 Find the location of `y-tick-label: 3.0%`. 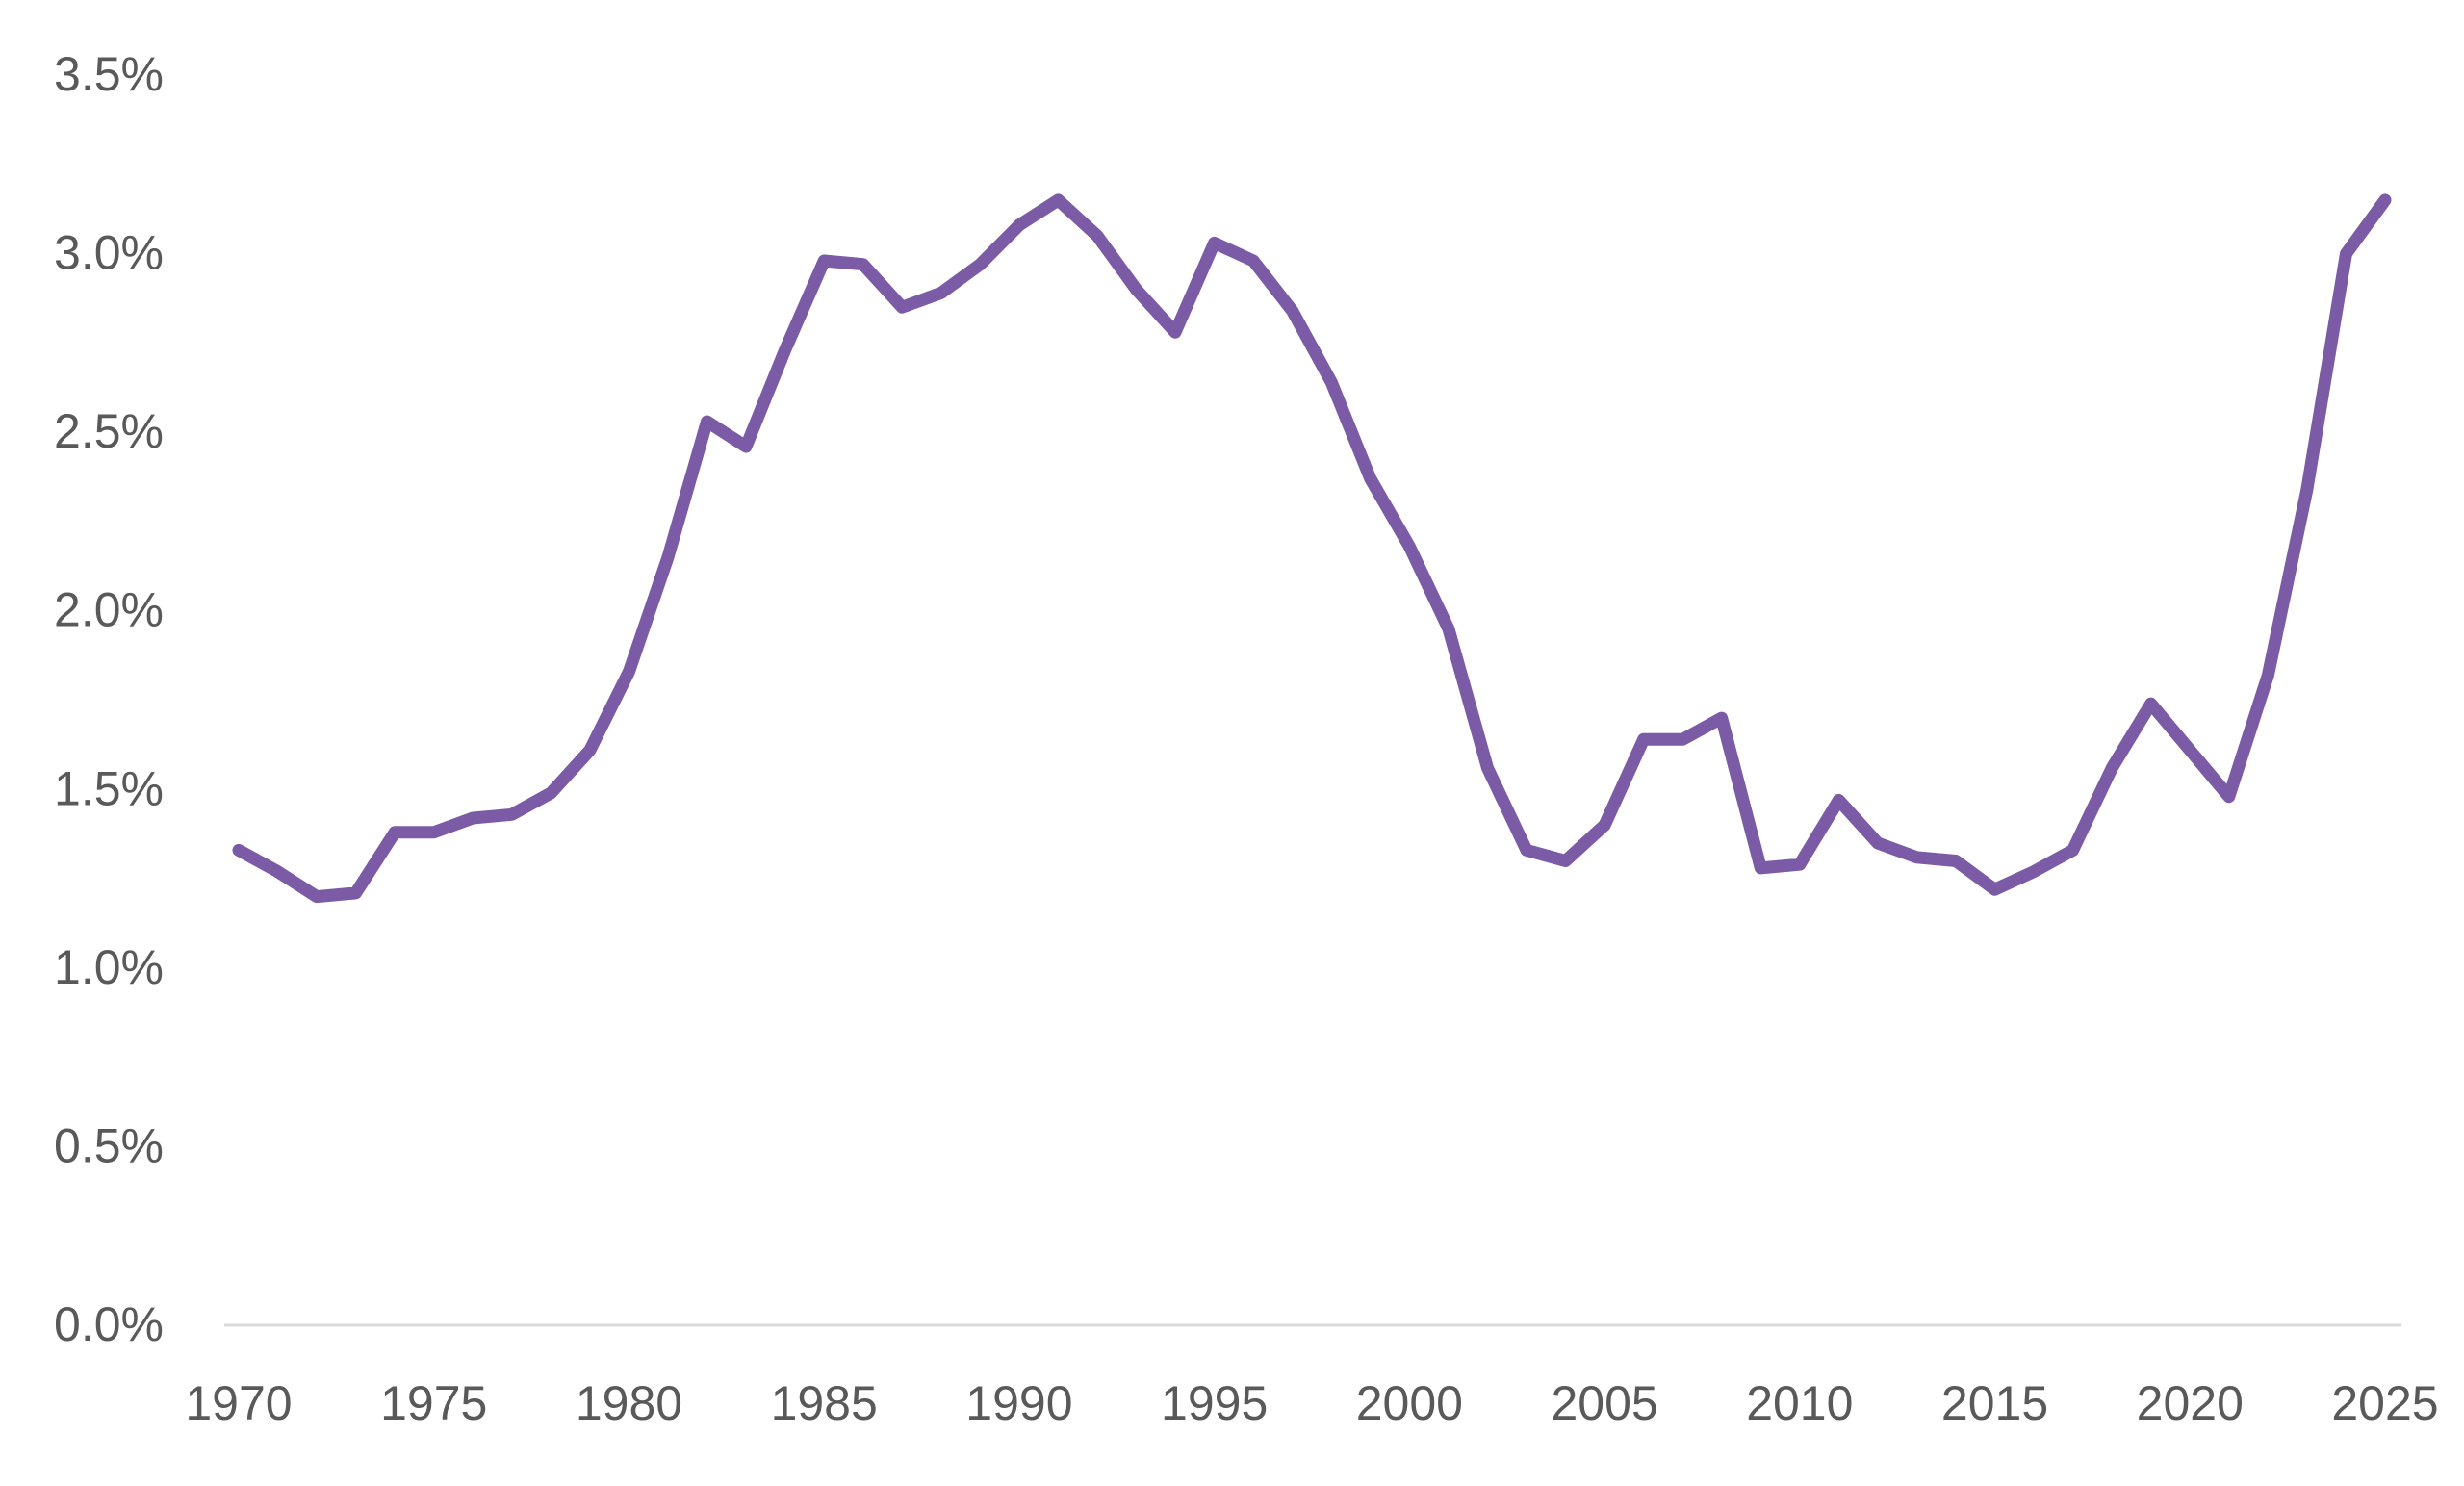

y-tick-label: 3.0% is located at coordinates (109, 253).